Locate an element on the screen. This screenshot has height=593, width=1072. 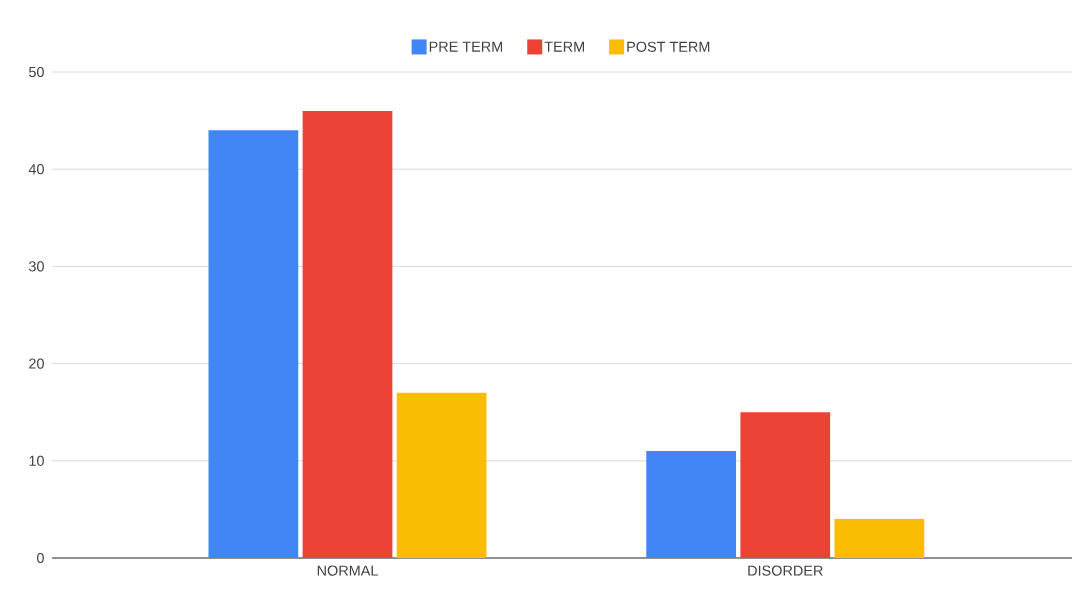
x-tick-label: NORMAL is located at coordinates (347, 570).